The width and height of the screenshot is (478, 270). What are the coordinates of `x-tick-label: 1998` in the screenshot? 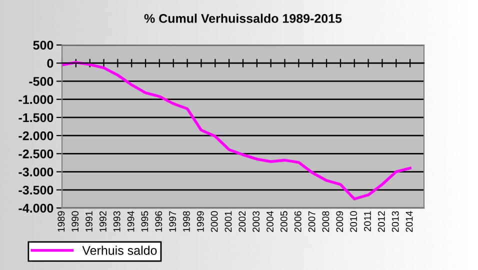 It's located at (186, 221).